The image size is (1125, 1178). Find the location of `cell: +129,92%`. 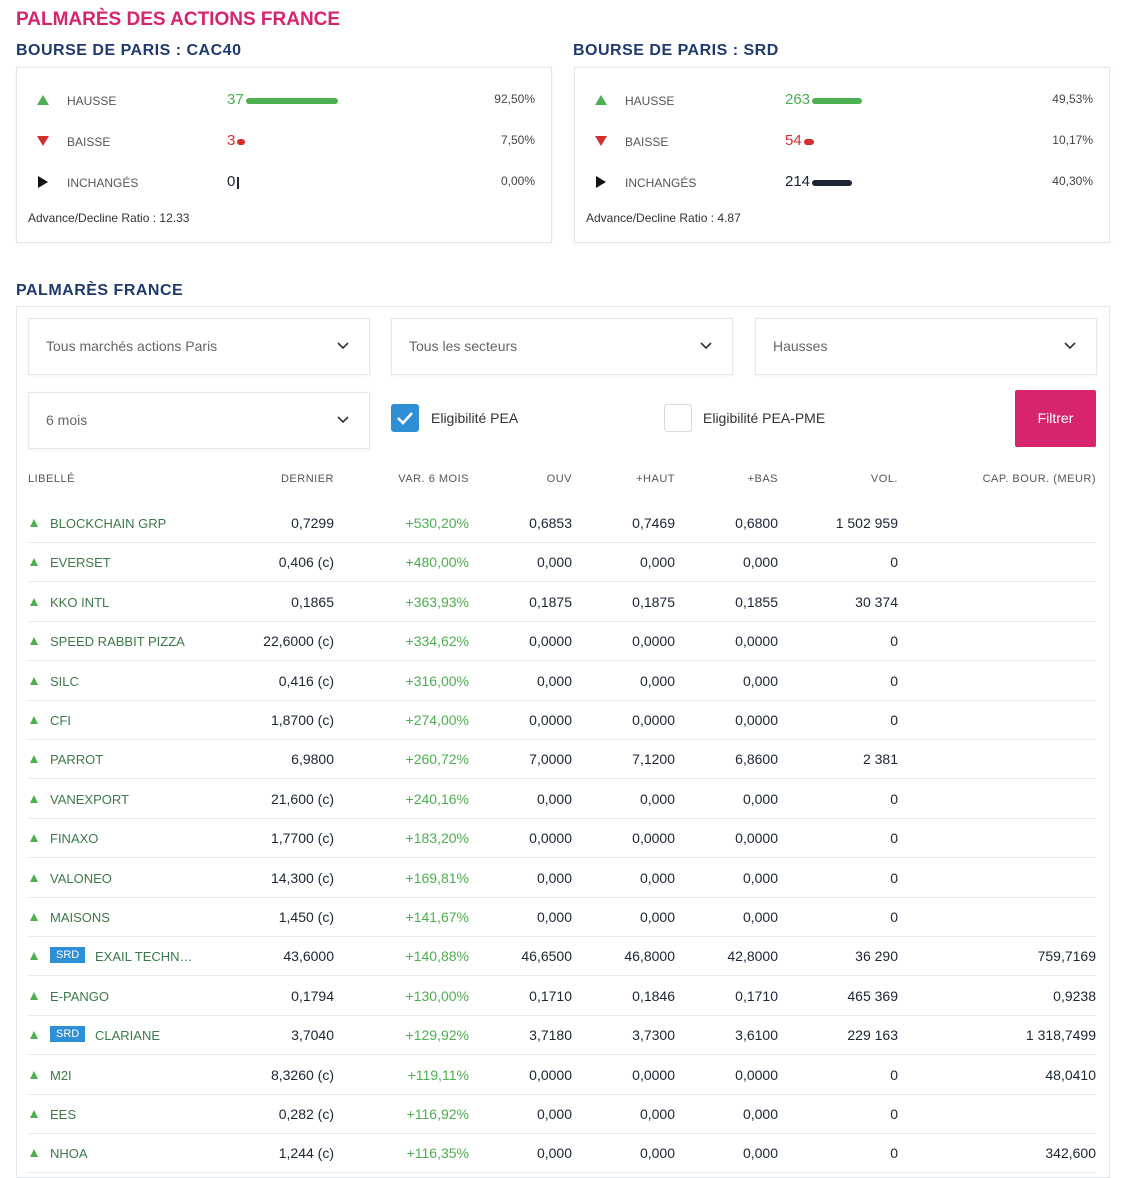

cell: +129,92% is located at coordinates (437, 1035).